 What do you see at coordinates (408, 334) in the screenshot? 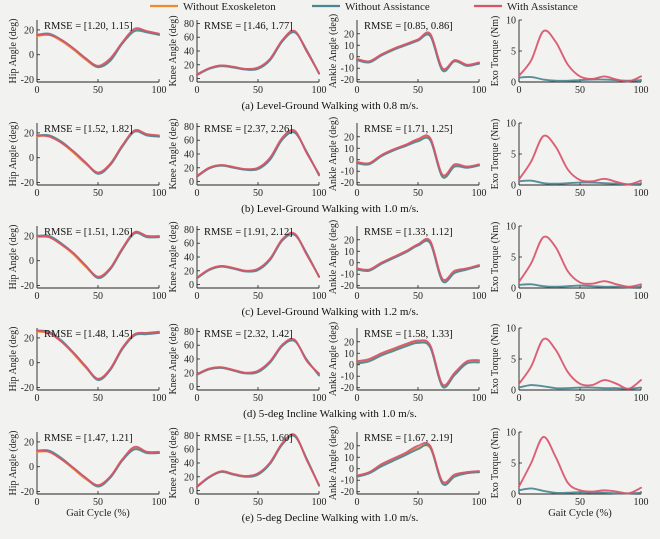
I see `rmse-label: RMSE = [1.58, 1.33]` at bounding box center [408, 334].